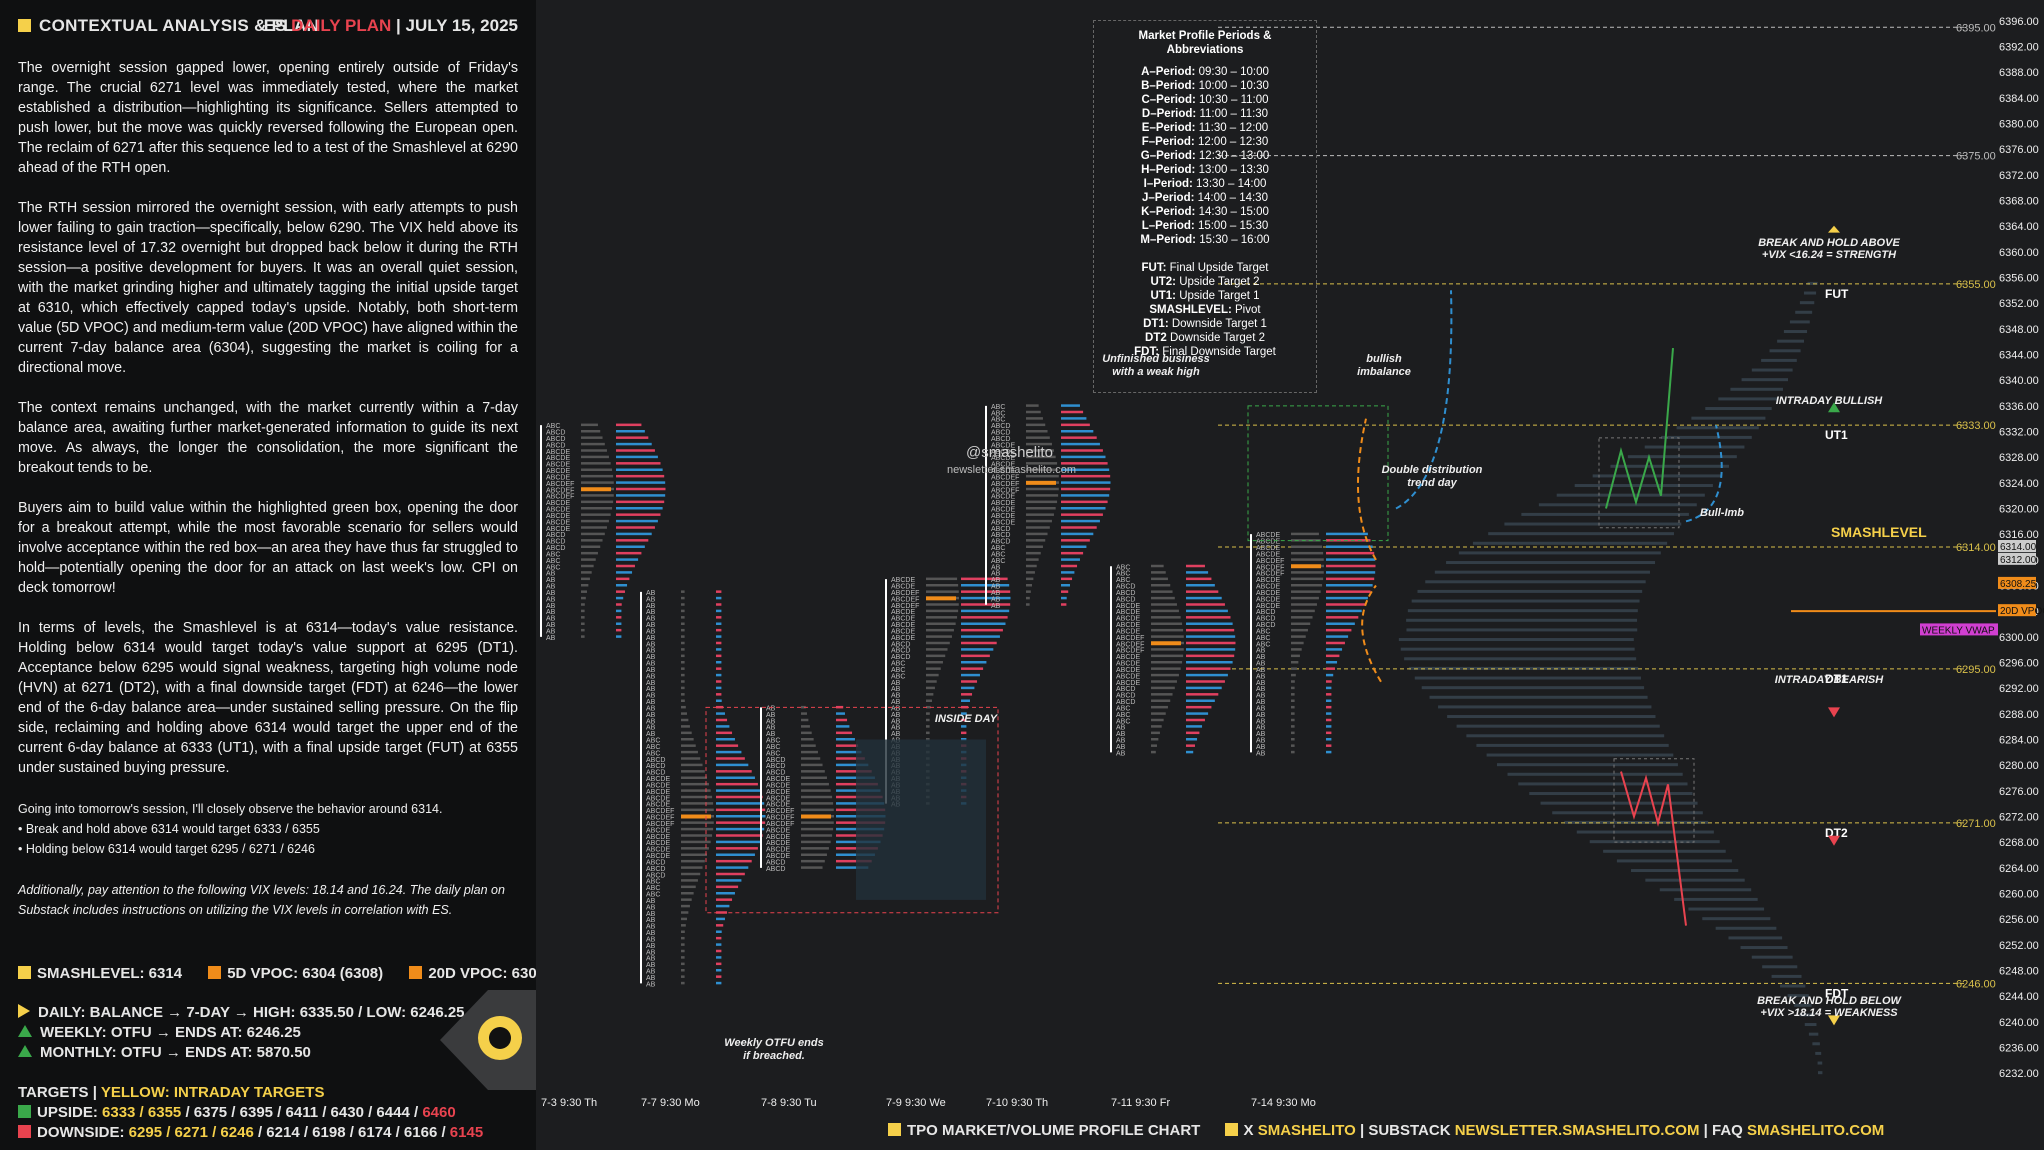 The width and height of the screenshot is (2044, 1150). What do you see at coordinates (1205, 226) in the screenshot?
I see `period-row: L–Period: 15:00 – 15:30` at bounding box center [1205, 226].